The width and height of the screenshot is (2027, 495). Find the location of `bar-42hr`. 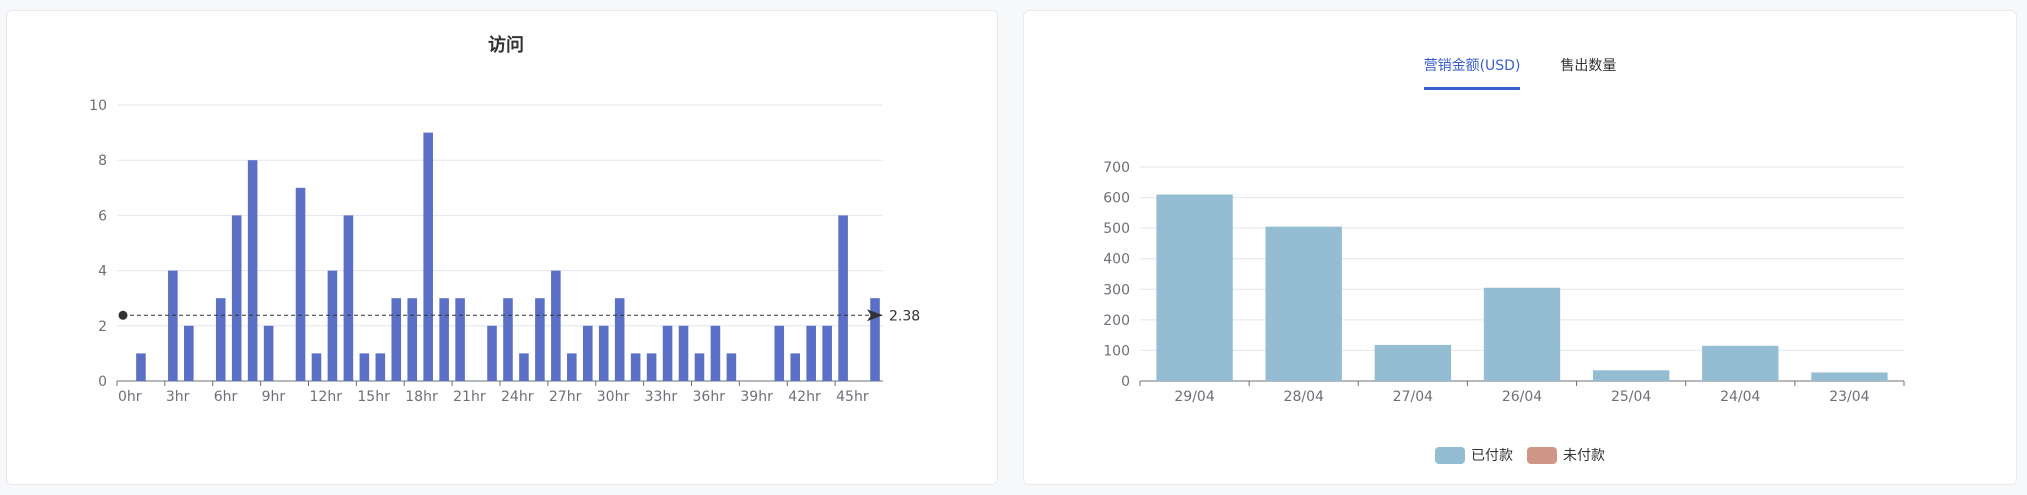

bar-42hr is located at coordinates (795, 367).